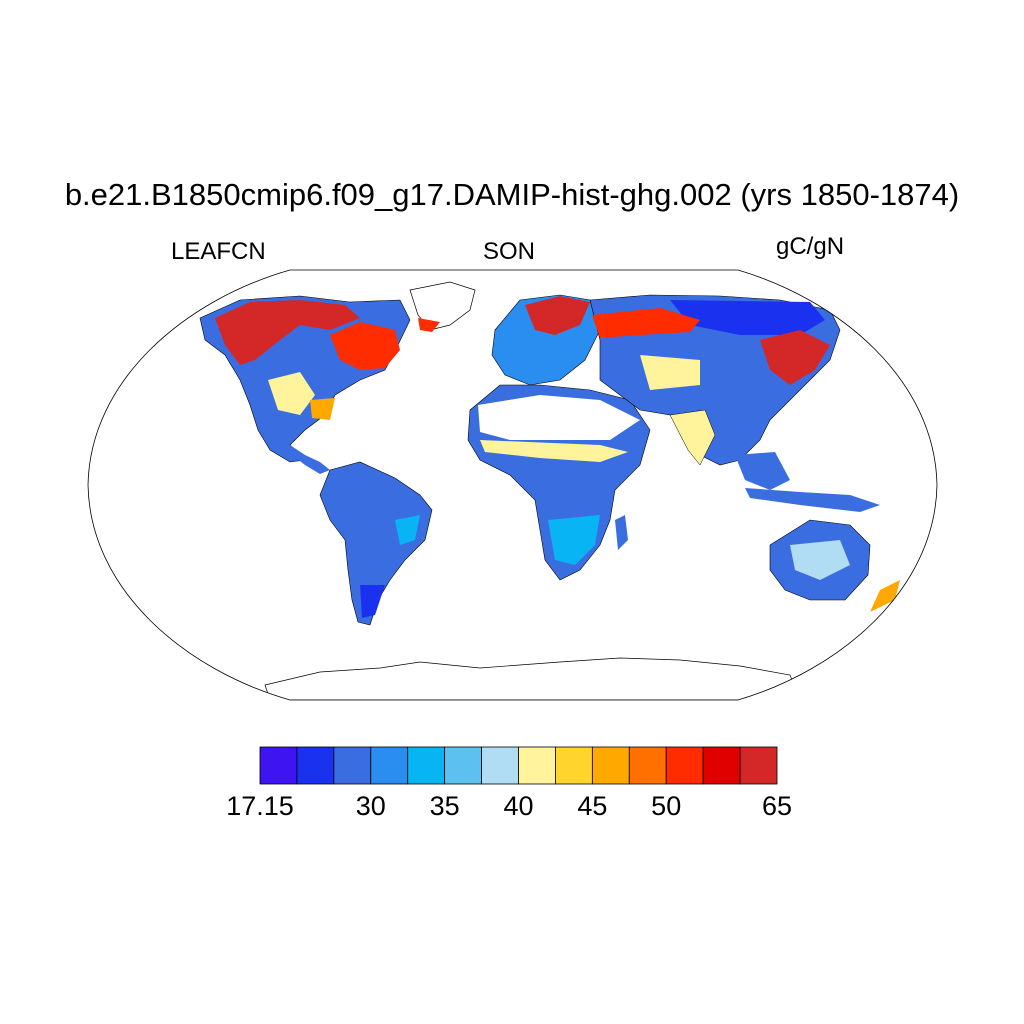 This screenshot has width=1024, height=1024. What do you see at coordinates (372, 601) in the screenshot?
I see `south-america-south` at bounding box center [372, 601].